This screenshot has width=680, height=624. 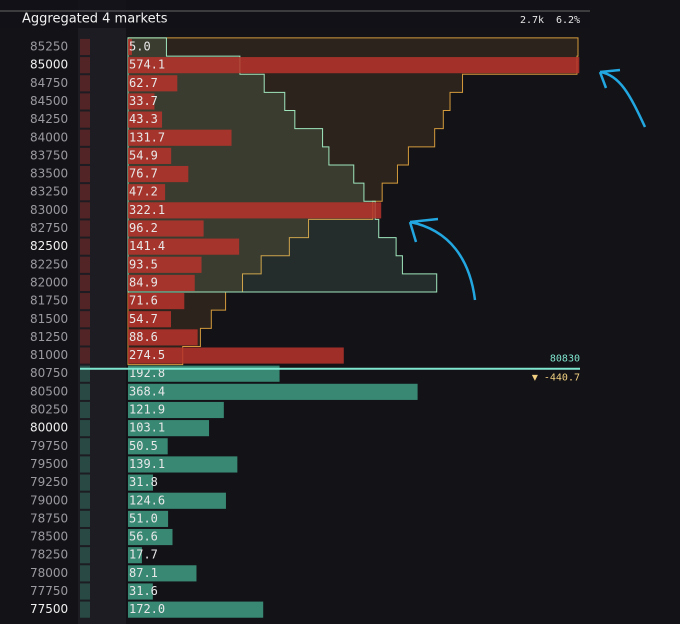 What do you see at coordinates (147, 391) in the screenshot?
I see `size-label: 368.4` at bounding box center [147, 391].